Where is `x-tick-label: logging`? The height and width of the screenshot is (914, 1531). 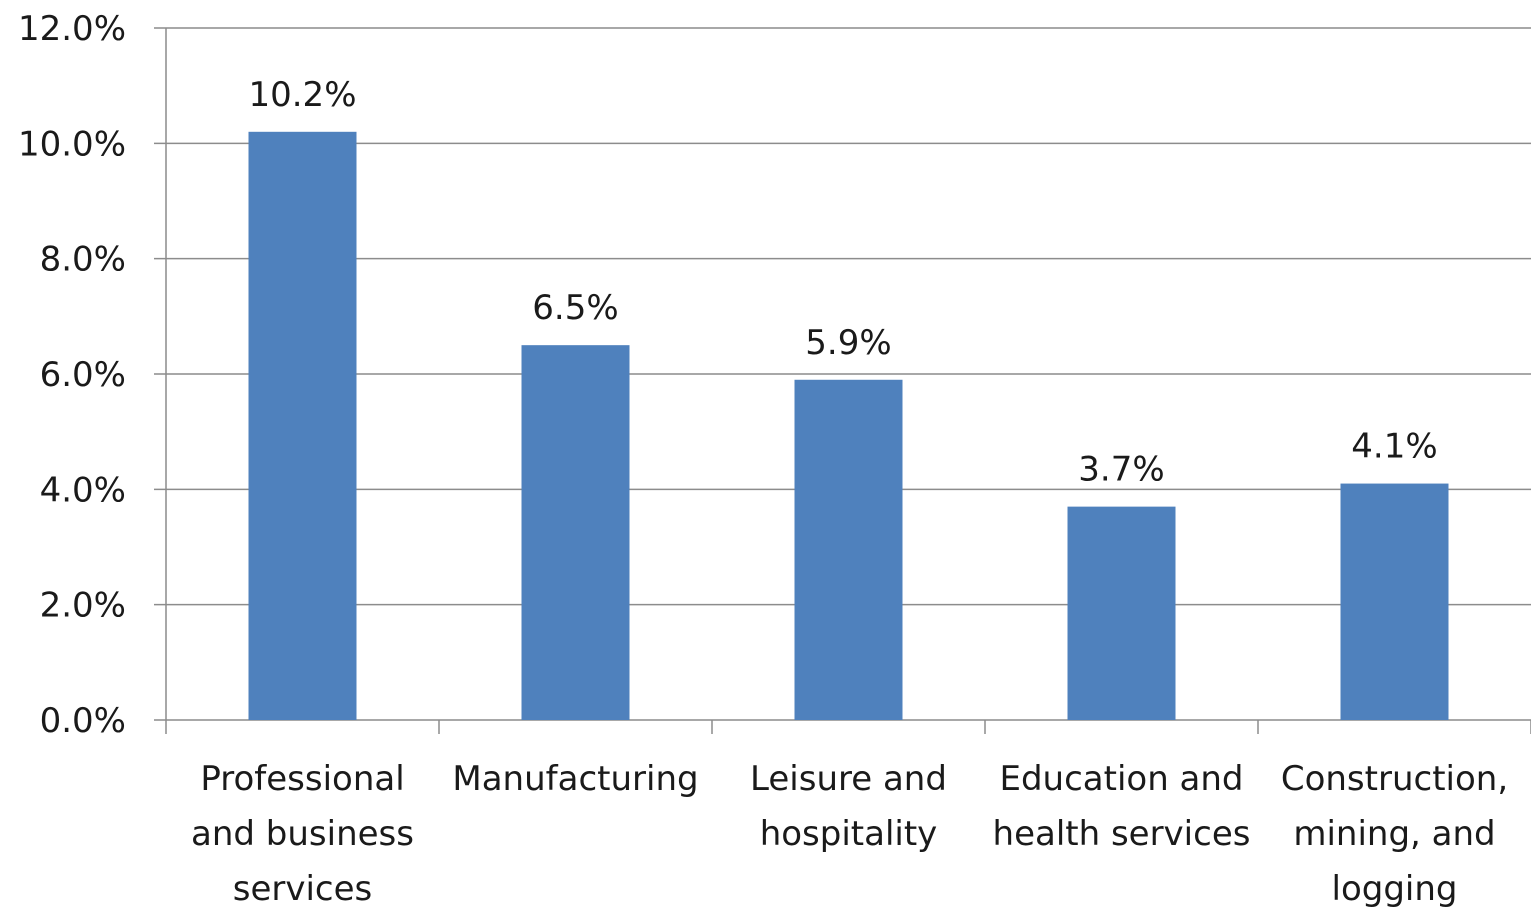
x-tick-label: logging is located at coordinates (1395, 889).